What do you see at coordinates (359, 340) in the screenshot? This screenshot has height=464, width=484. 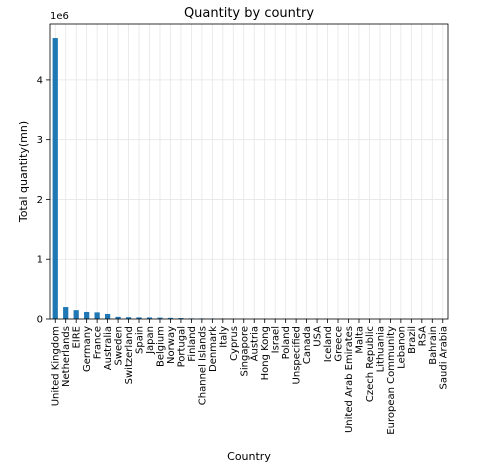 I see `x-tick-label: Malta` at bounding box center [359, 340].